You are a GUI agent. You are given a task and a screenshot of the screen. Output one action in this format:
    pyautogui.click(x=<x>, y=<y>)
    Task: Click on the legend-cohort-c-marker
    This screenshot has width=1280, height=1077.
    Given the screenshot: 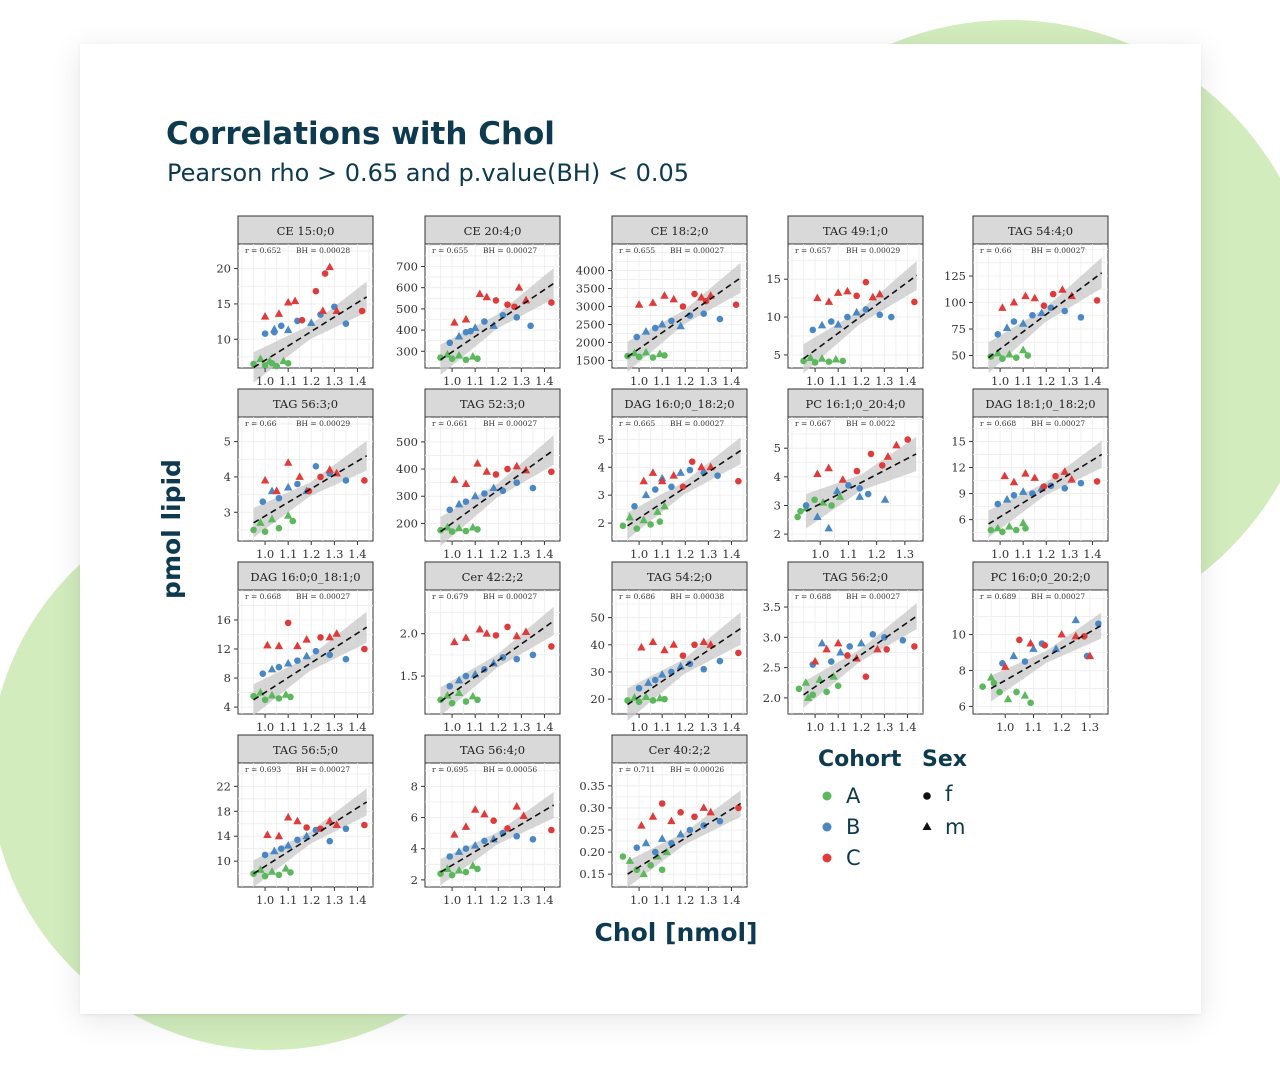 What is the action you would take?
    pyautogui.click(x=827, y=858)
    